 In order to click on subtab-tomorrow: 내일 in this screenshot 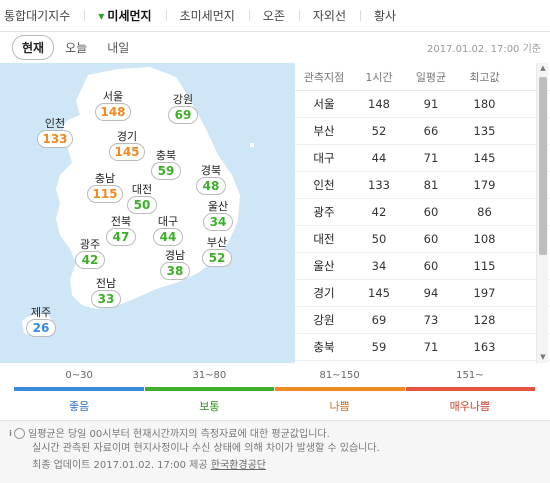, I will do `click(118, 47)`.